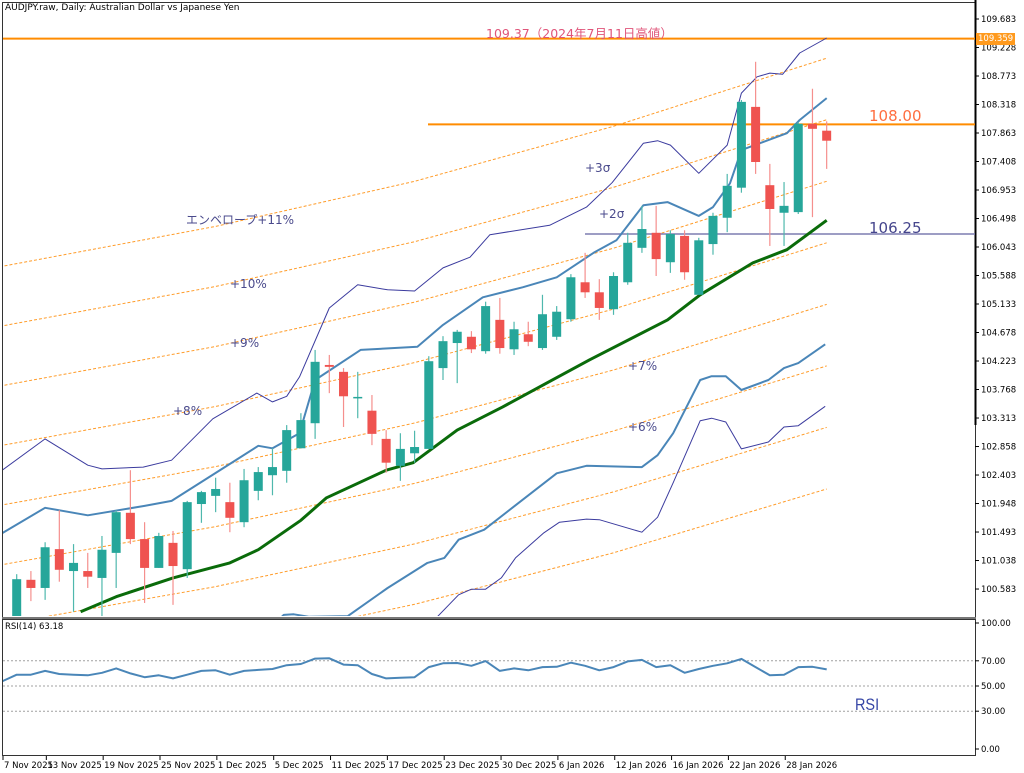 The width and height of the screenshot is (1024, 773). Describe the element at coordinates (998, 49) in the screenshot. I see `price-tick-label: 109.228` at that location.